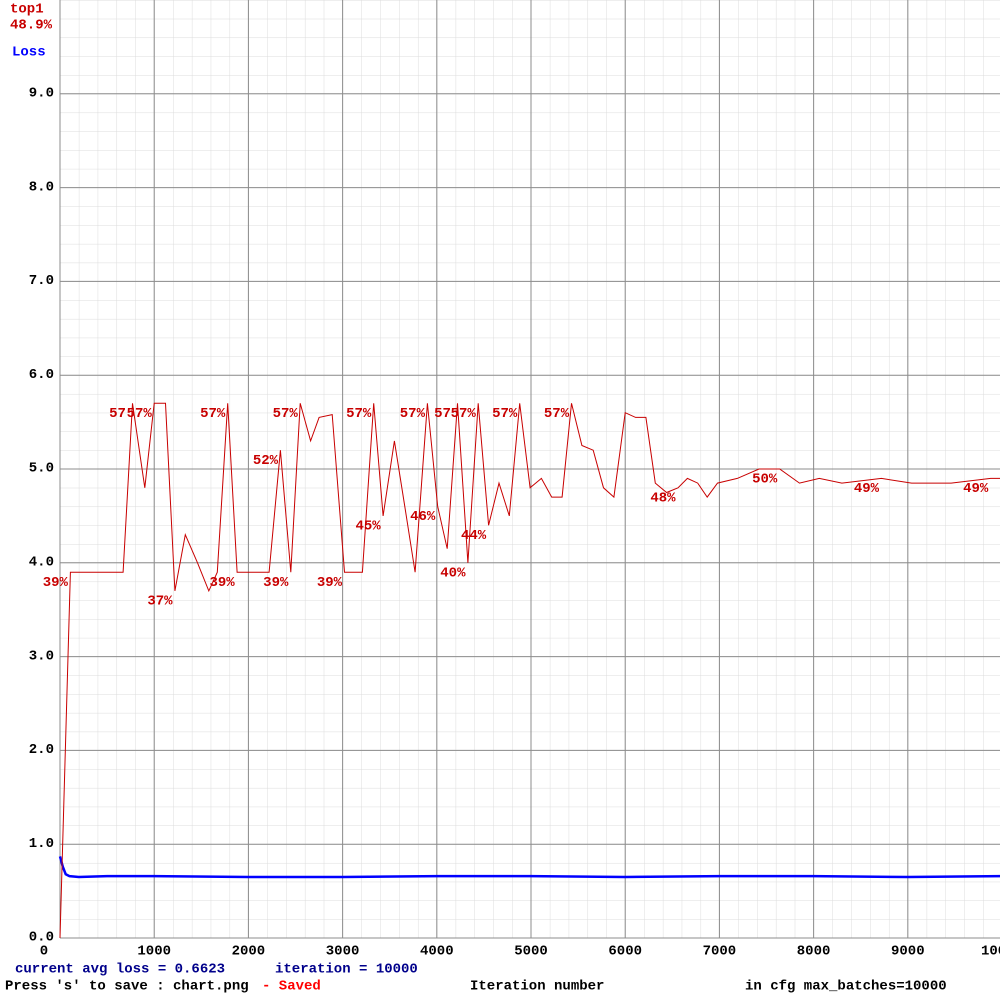 This screenshot has height=1000, width=1000. What do you see at coordinates (537, 987) in the screenshot?
I see `x-axis-label: Iteration number` at bounding box center [537, 987].